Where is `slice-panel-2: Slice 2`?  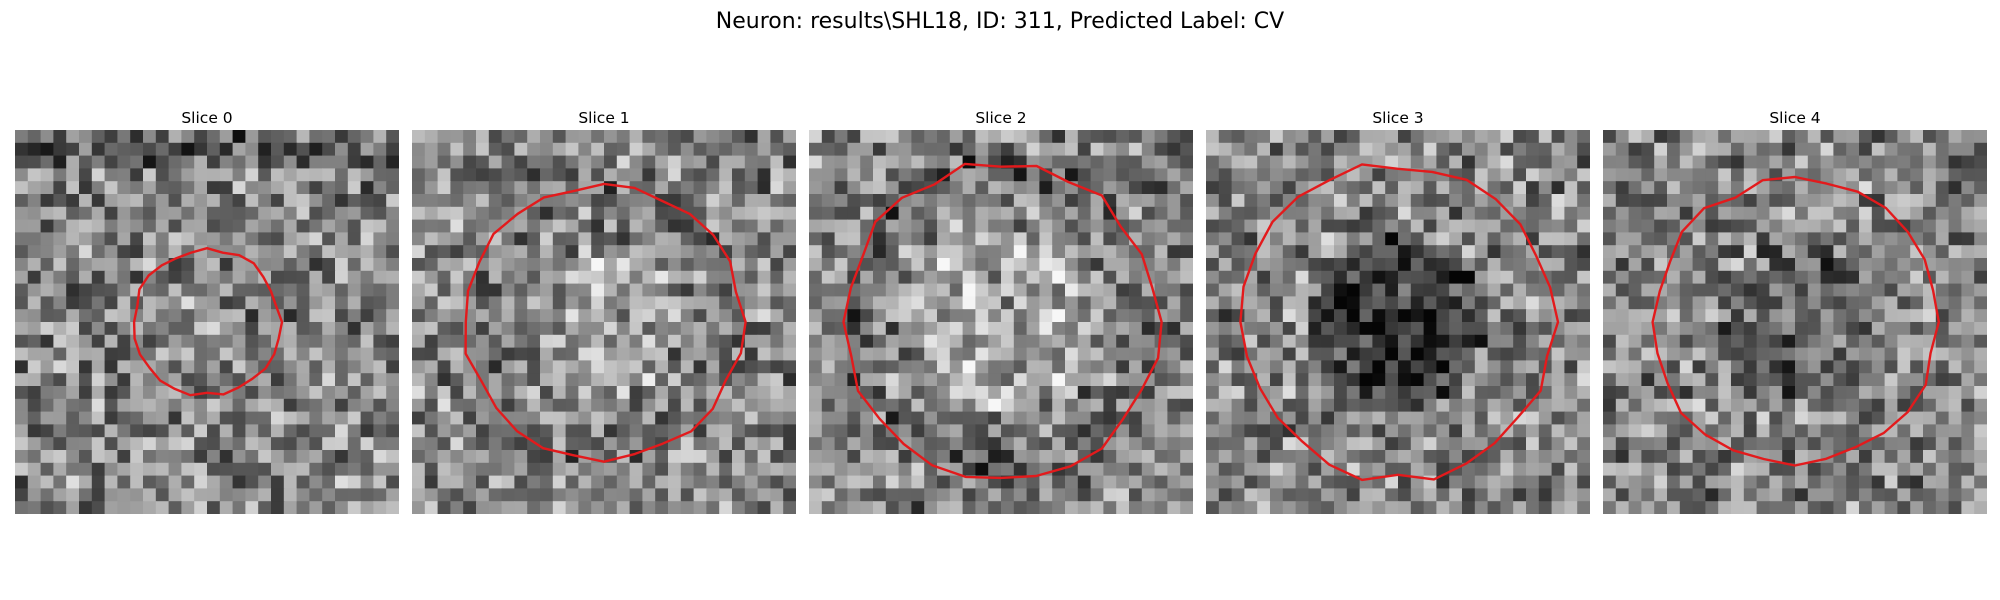
slice-panel-2: Slice 2 is located at coordinates (1001, 311).